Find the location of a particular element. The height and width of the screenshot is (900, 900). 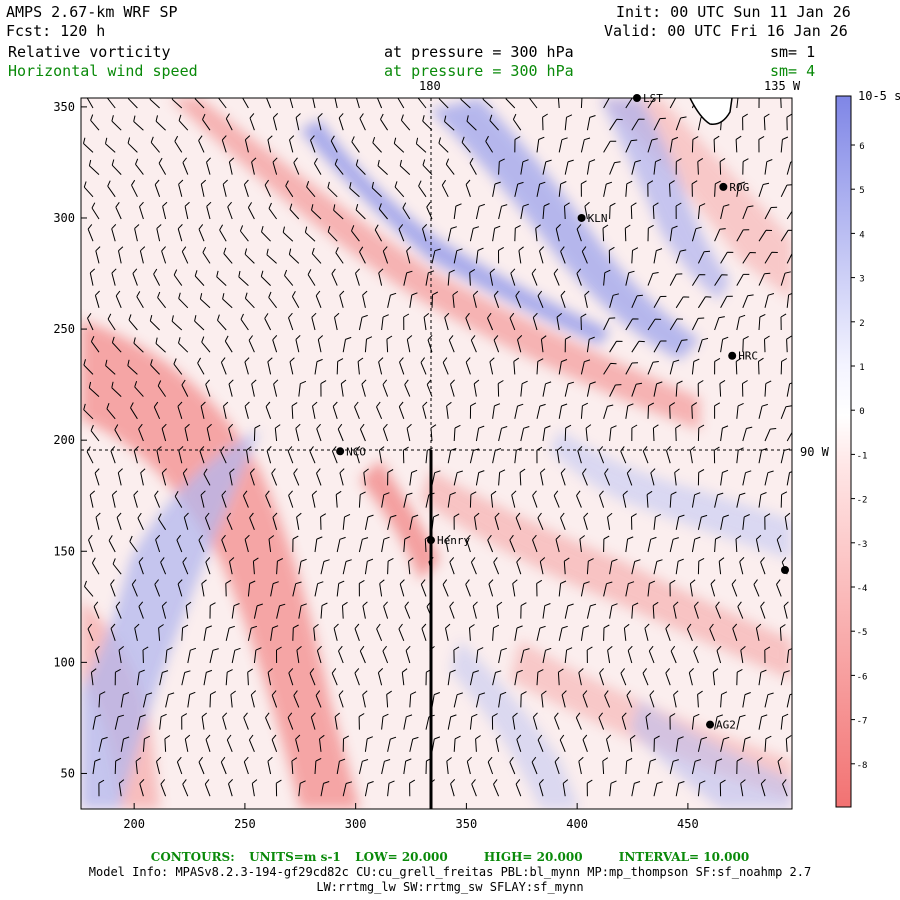

model-info-physics: LW:rrtmg_lw SW:rrtmg_sw SFLAY:sf_mynn is located at coordinates (450, 887).